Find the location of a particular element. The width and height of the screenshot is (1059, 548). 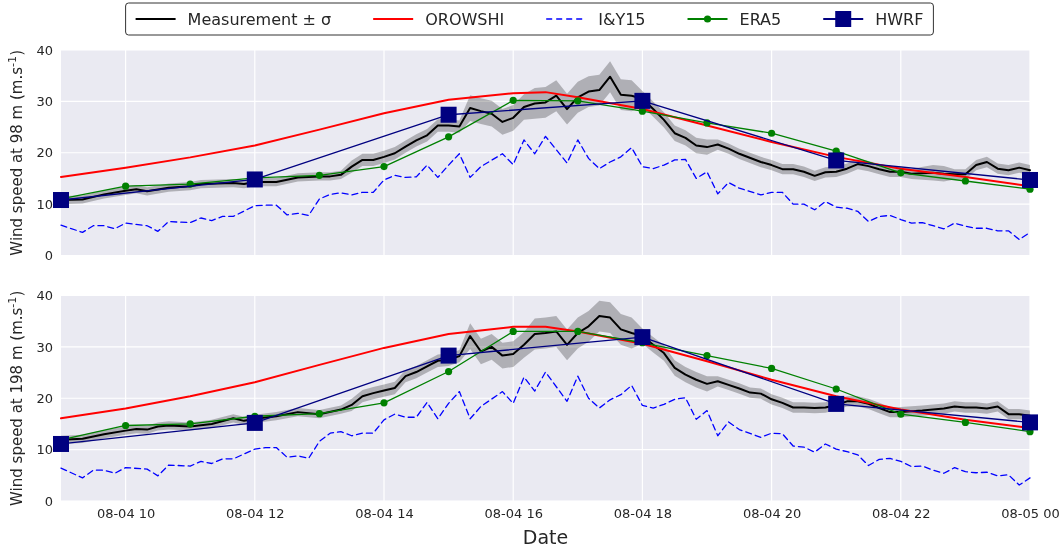

legend-label: I&Y15 is located at coordinates (622, 19).